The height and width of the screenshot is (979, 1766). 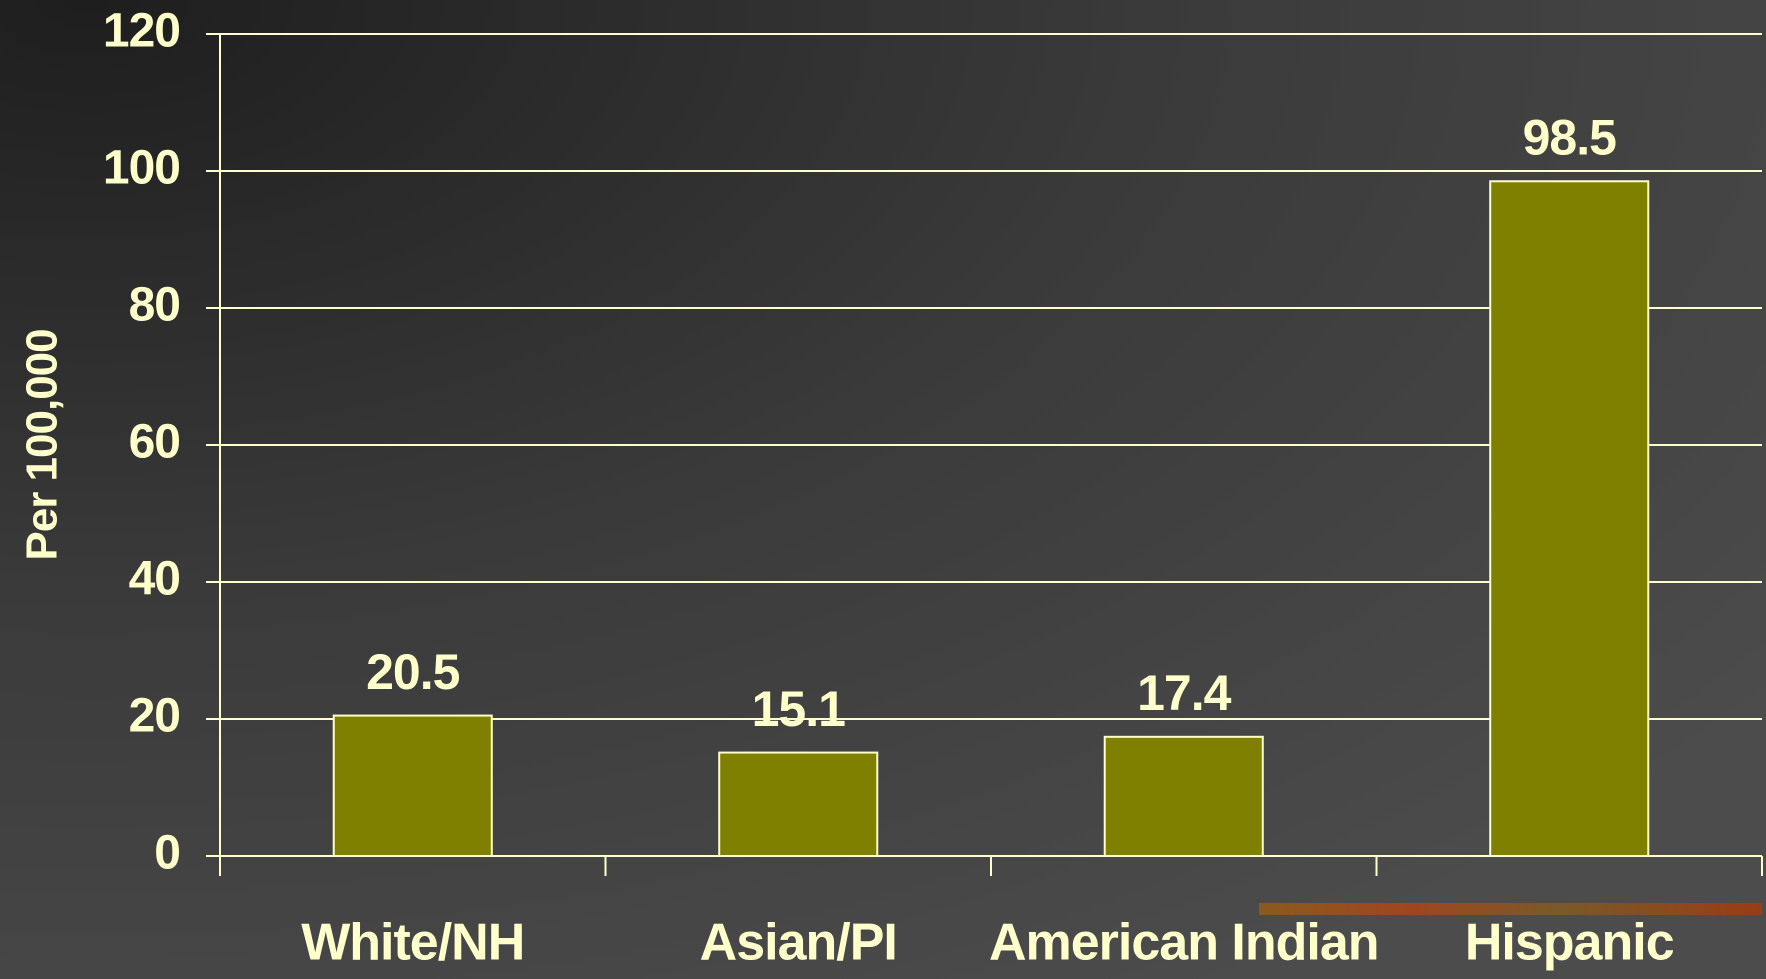 What do you see at coordinates (1184, 943) in the screenshot?
I see `x-tick-label: American Indian` at bounding box center [1184, 943].